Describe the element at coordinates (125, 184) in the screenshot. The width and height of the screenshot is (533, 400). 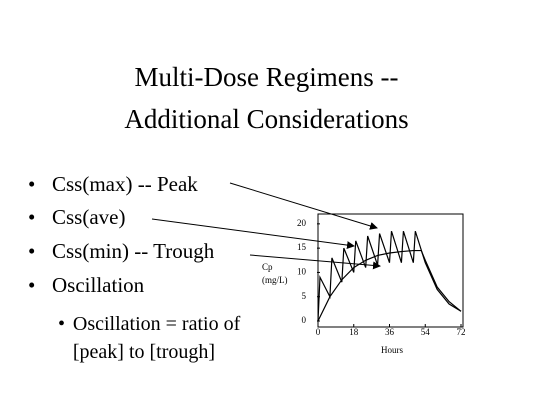
I see `bullet-text: Css(max) -- Peak` at that location.